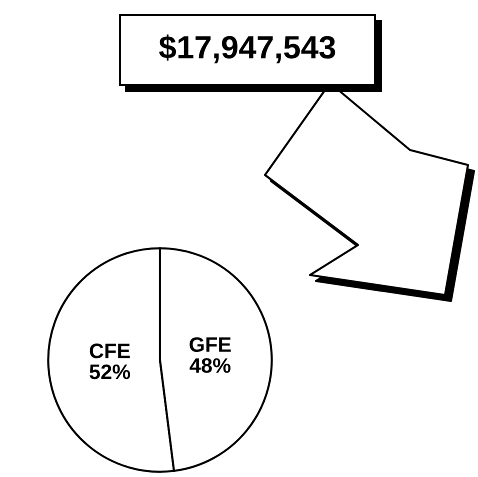  I want to click on chart-title: $17,947,543, so click(247, 49).